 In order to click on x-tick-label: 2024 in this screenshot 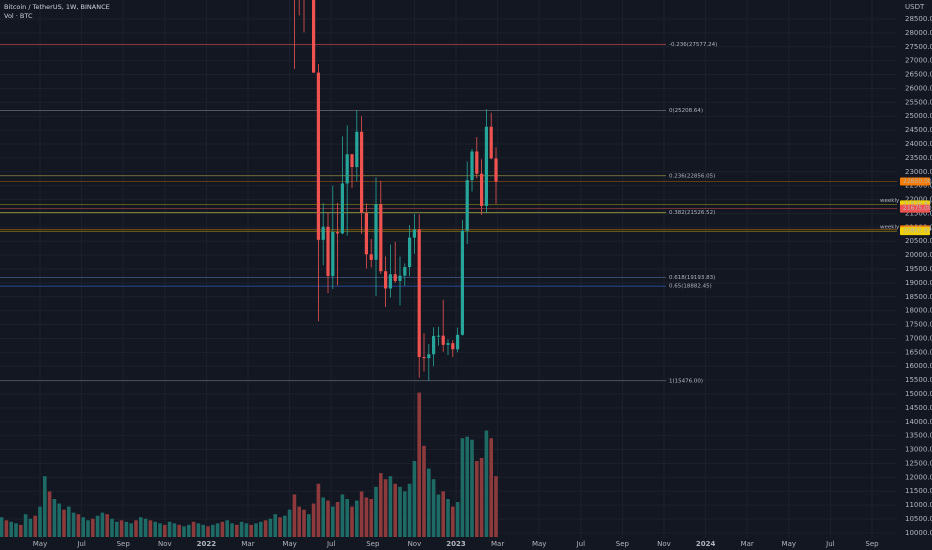, I will do `click(706, 544)`.